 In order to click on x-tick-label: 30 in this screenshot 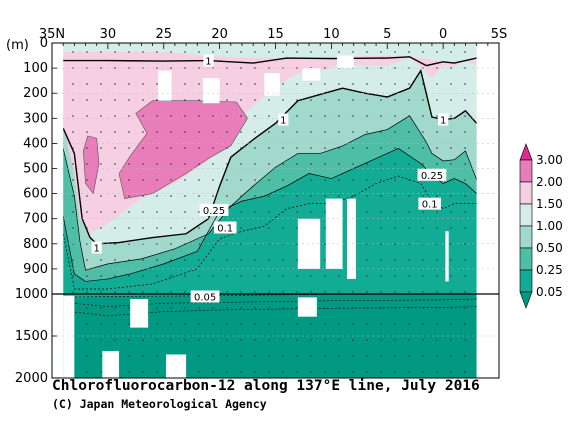, I will do `click(108, 34)`.